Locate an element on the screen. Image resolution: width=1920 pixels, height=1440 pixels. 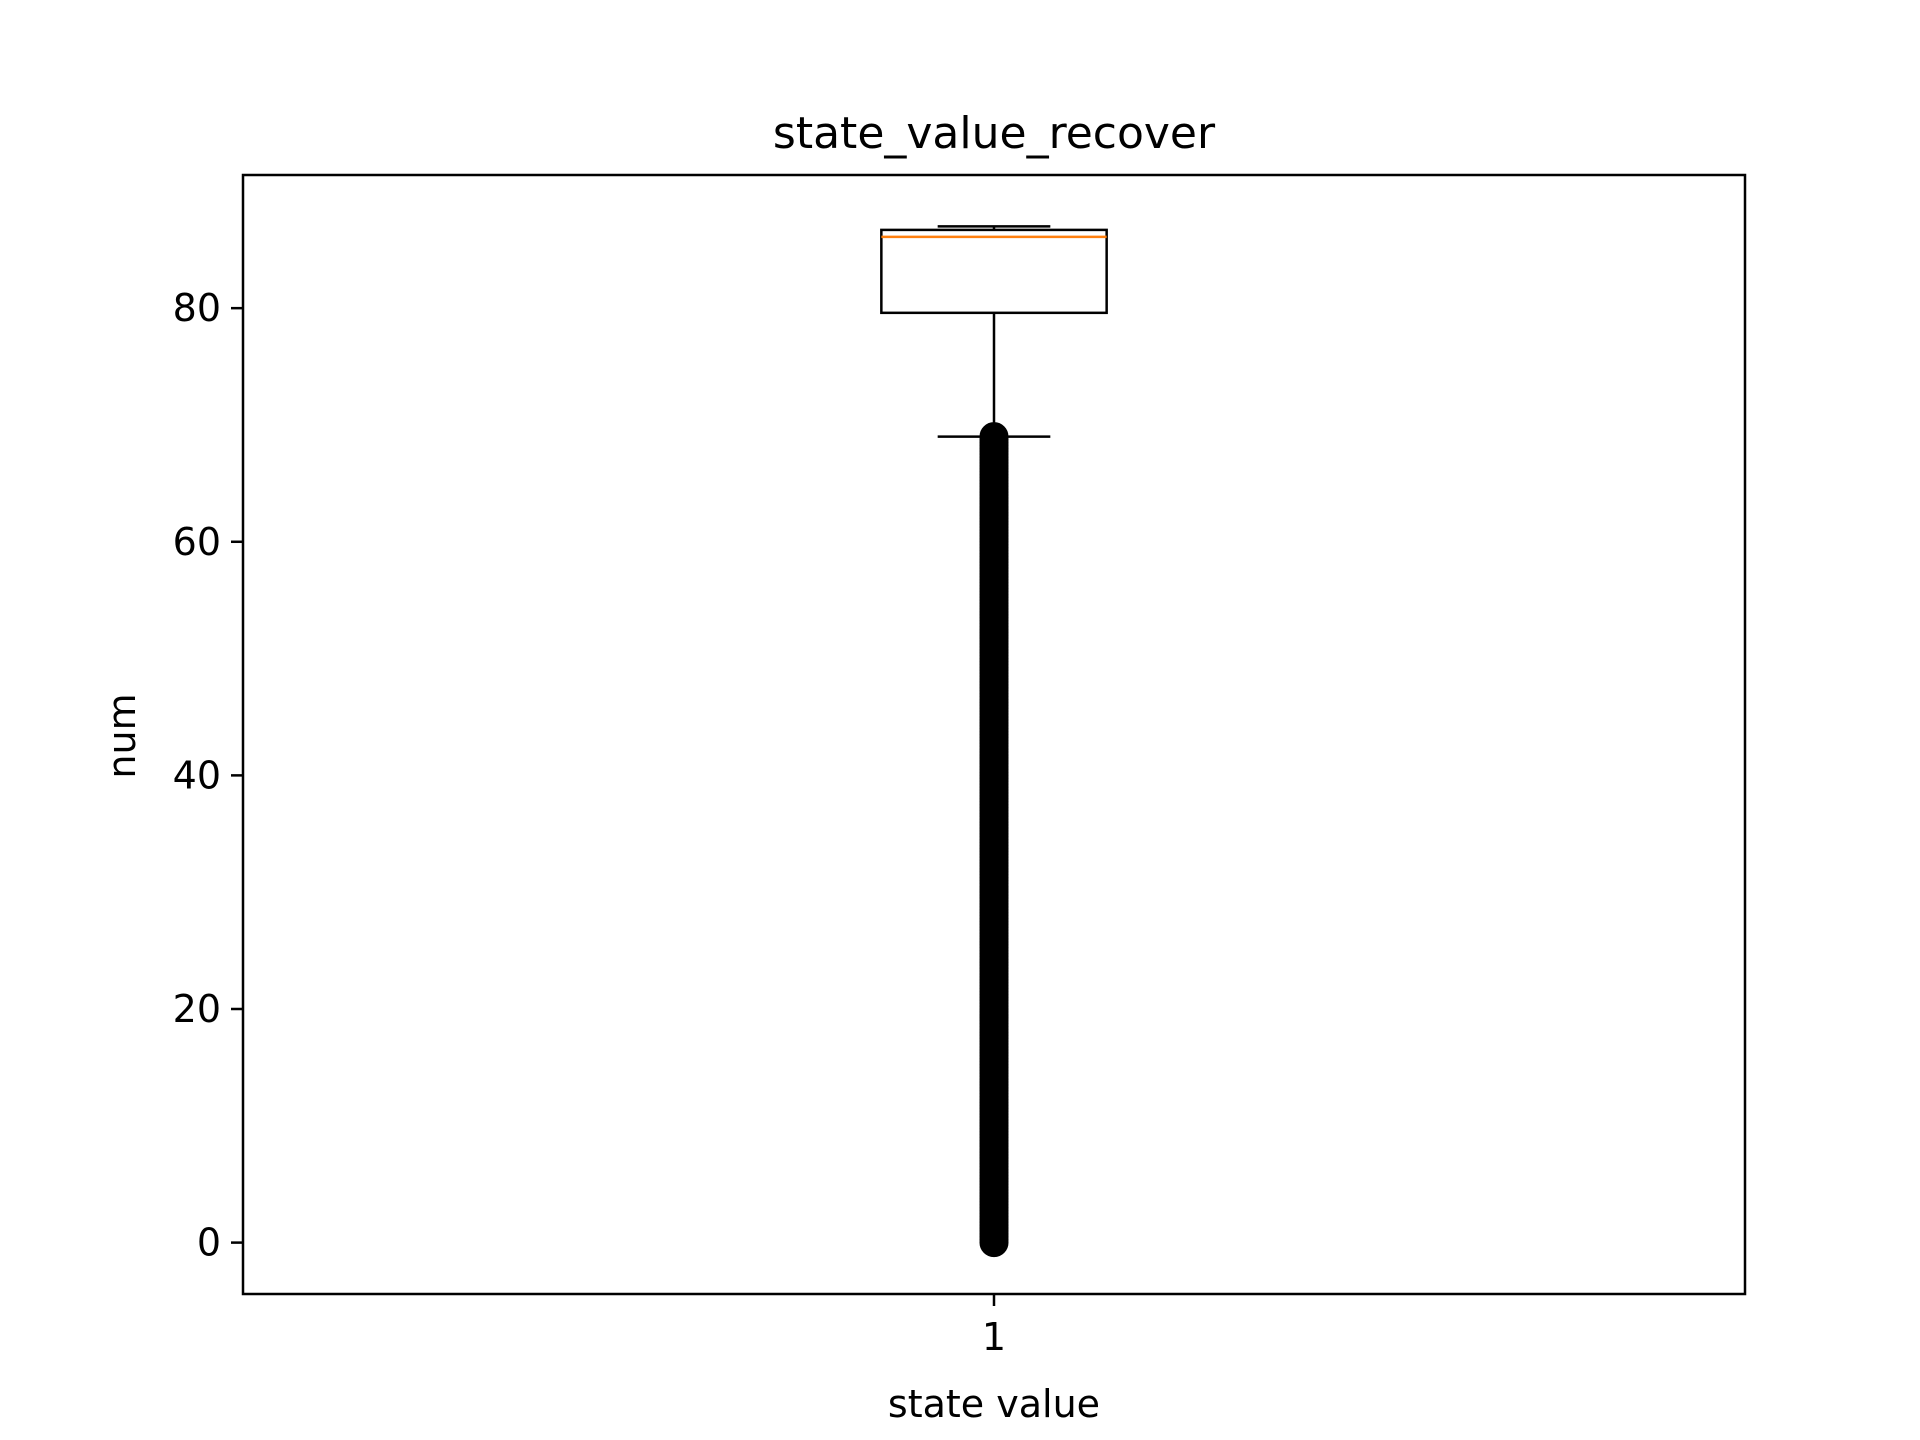
y-axis: 0 20 40 60 80 is located at coordinates (208, 775).